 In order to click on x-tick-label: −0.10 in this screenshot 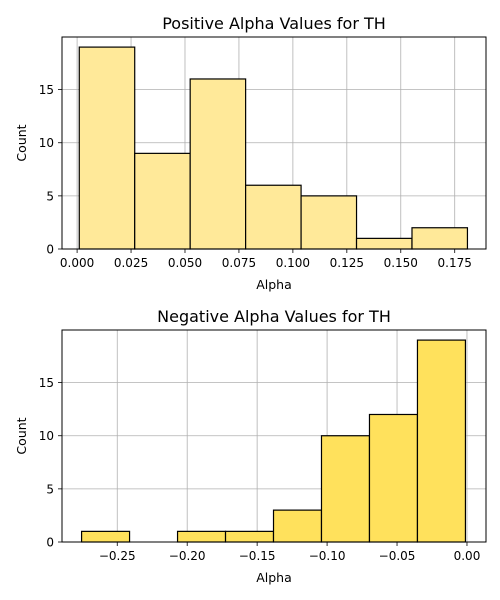, I will do `click(327, 556)`.